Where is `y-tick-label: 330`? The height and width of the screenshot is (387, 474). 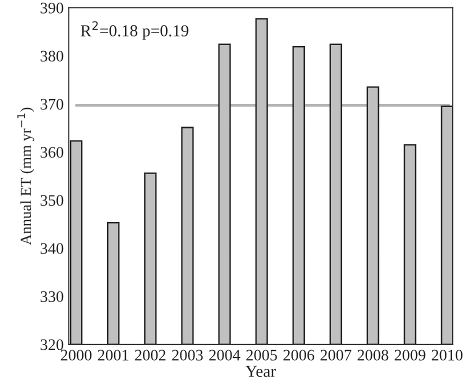
y-tick-label: 330 is located at coordinates (52, 296).